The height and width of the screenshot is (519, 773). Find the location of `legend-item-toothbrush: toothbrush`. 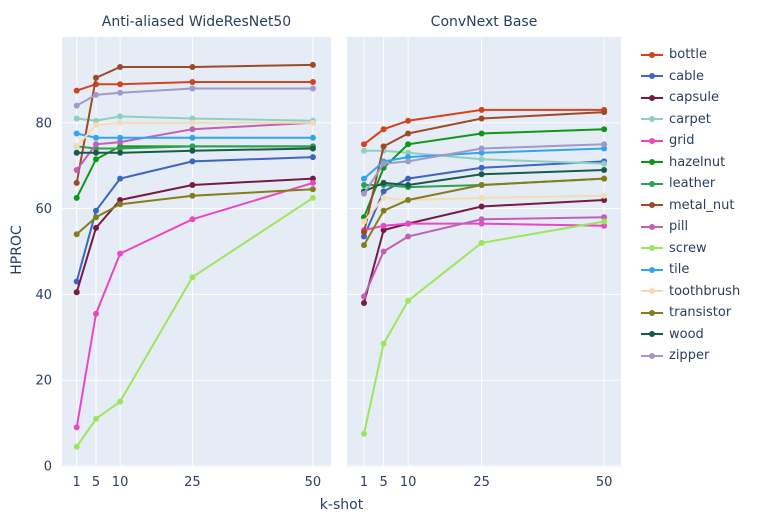

legend-item-toothbrush: toothbrush is located at coordinates (706, 292).